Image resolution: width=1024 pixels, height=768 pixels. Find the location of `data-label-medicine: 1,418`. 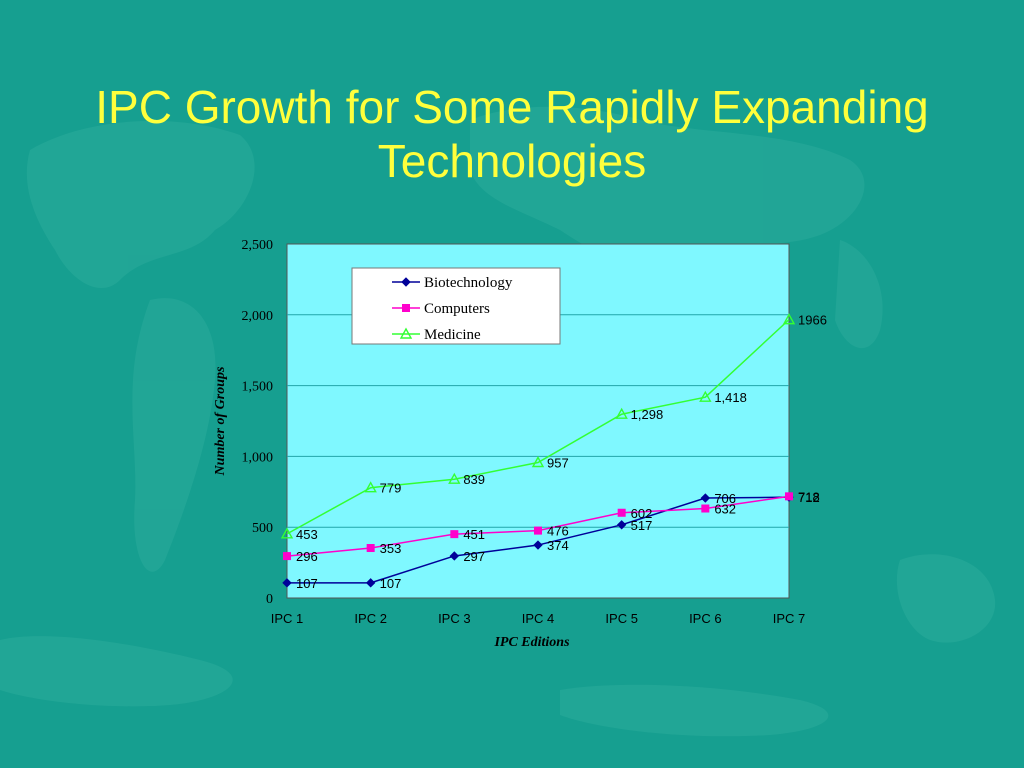

data-label-medicine: 1,418 is located at coordinates (730, 397).